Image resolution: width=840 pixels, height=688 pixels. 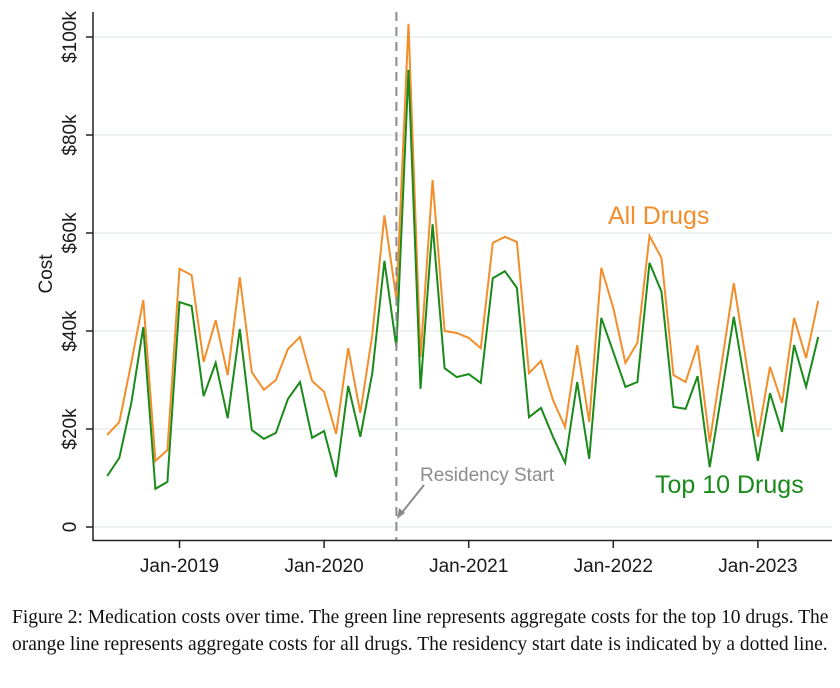 I want to click on y-axis-ticks: 0 $20k $40k $60k $80k $100k, so click(x=76, y=272).